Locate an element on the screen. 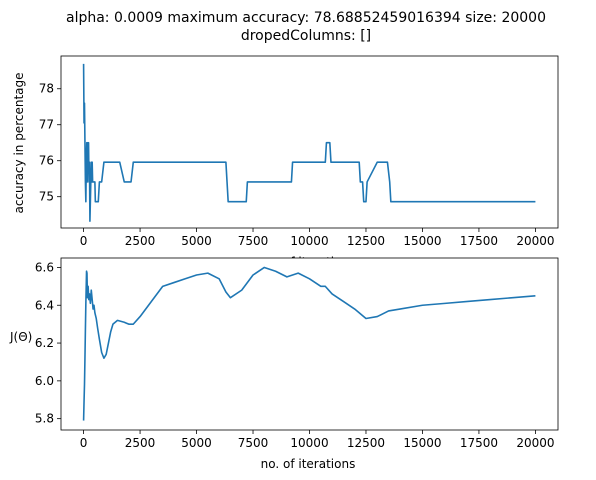 Image resolution: width=596 pixels, height=480 pixels. cost-plot-x-tick-label: 10000 is located at coordinates (309, 443).